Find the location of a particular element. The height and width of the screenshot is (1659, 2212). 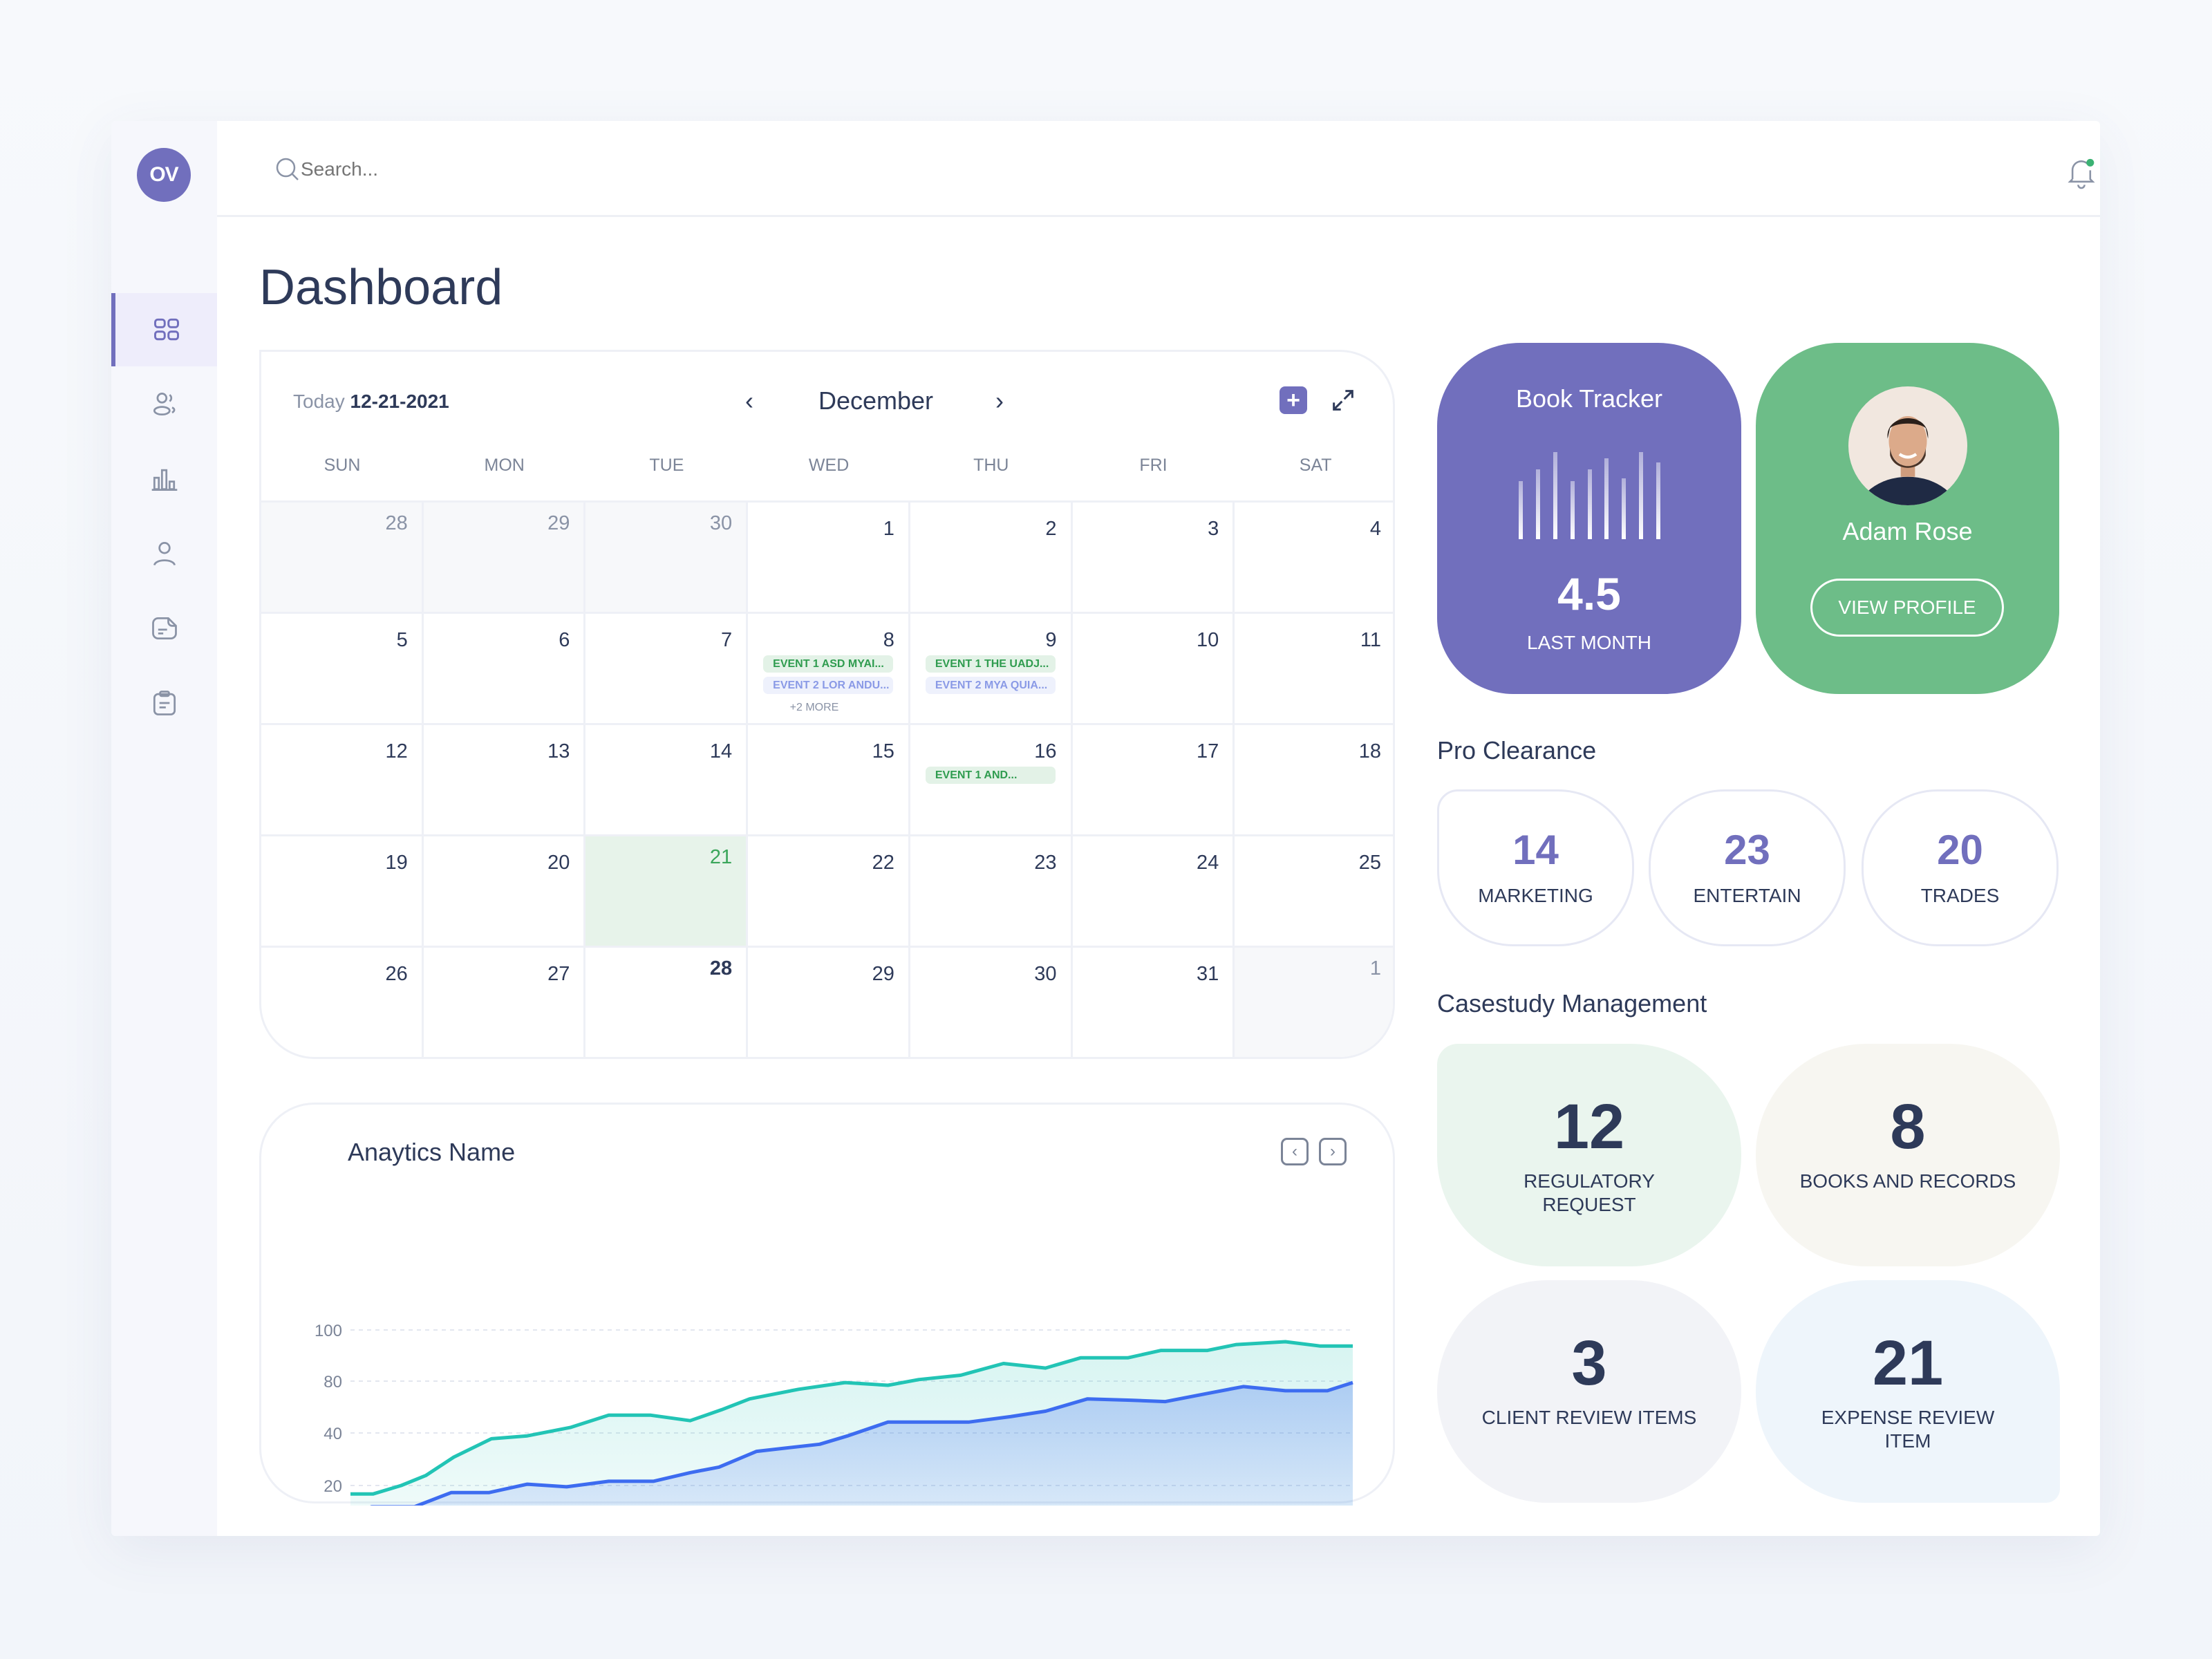

calendar-day: 24 is located at coordinates (1153, 892).